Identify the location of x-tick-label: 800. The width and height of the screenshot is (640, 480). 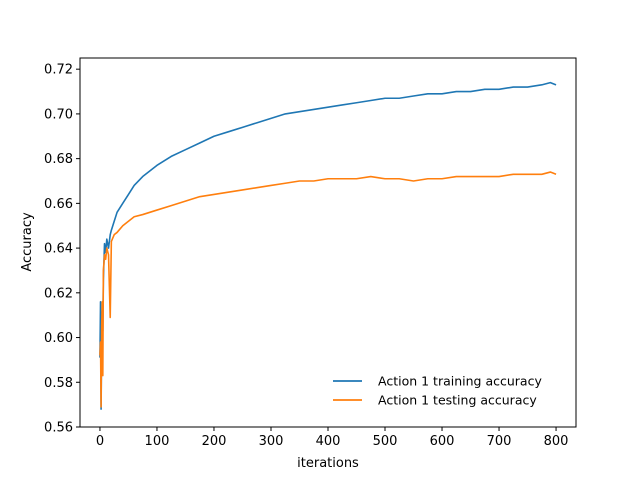
(556, 441).